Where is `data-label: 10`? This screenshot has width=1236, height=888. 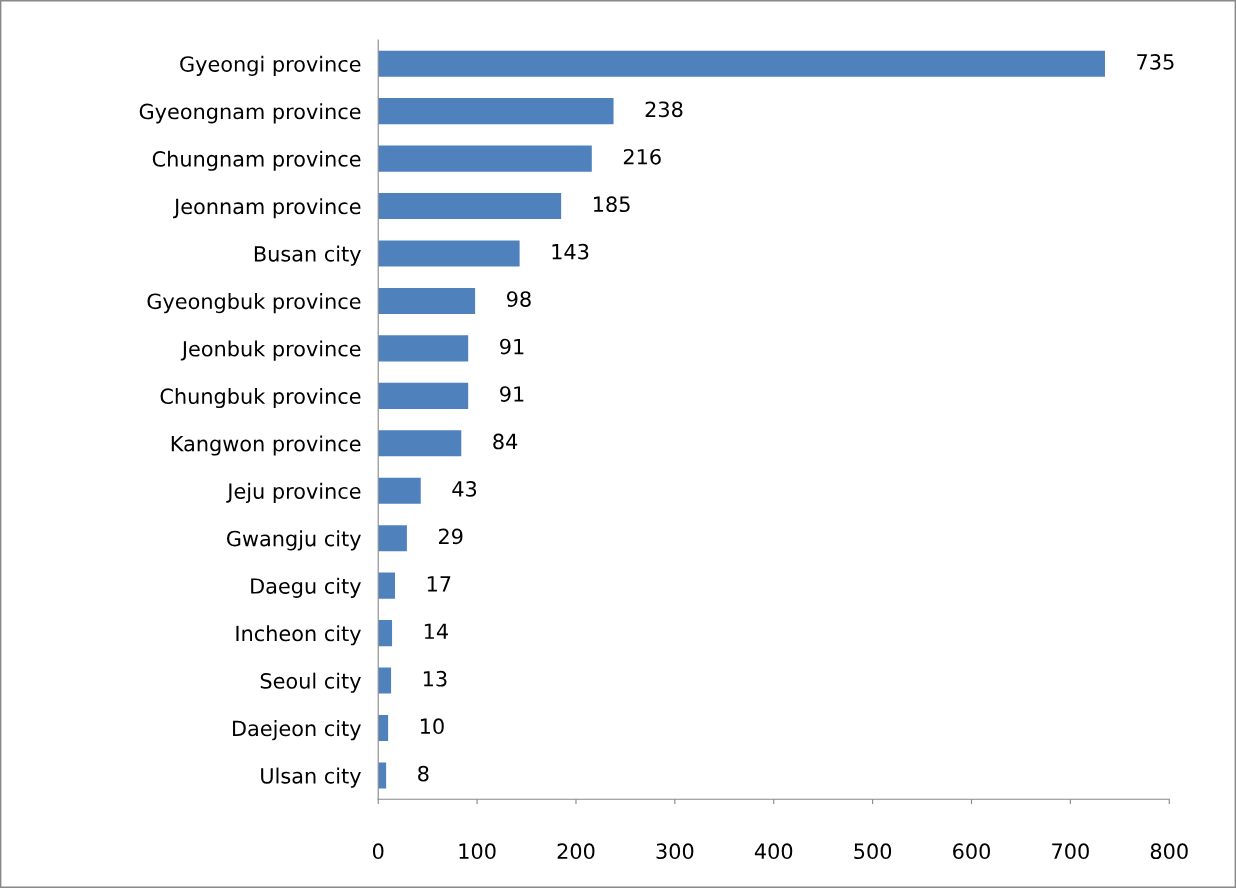 data-label: 10 is located at coordinates (432, 726).